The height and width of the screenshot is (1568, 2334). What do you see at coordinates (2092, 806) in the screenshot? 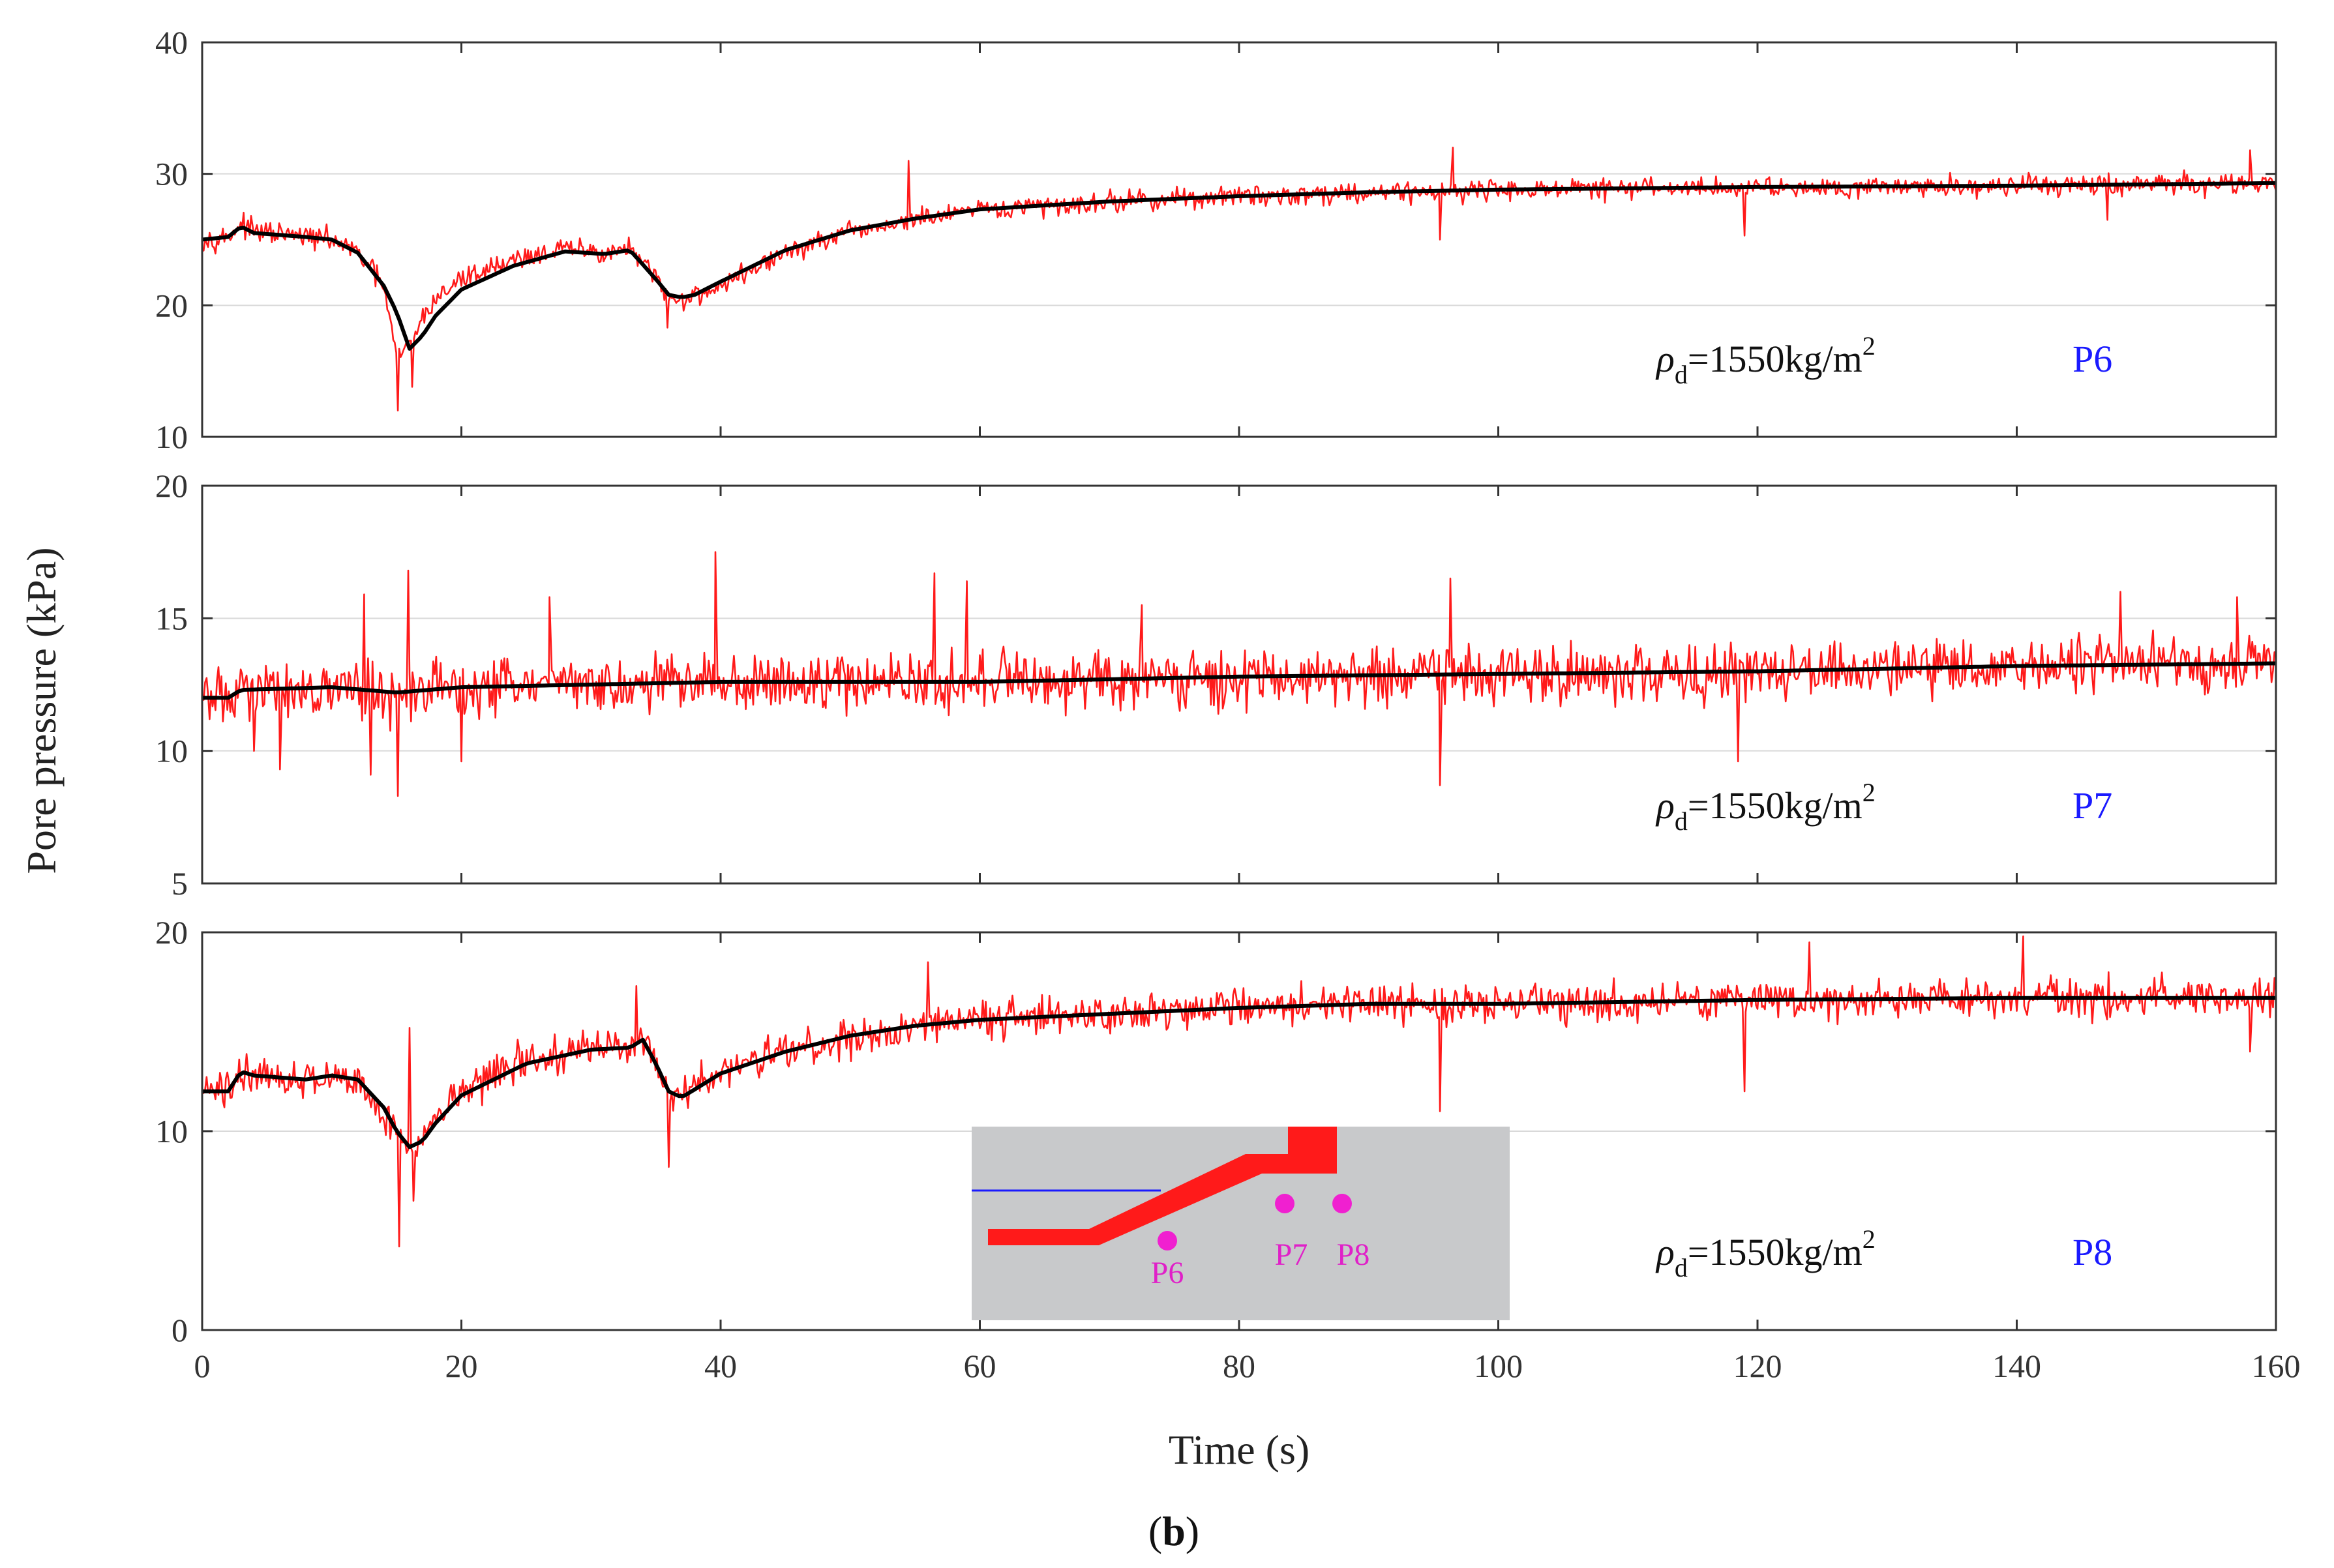
I see `probe-label: P7` at bounding box center [2092, 806].